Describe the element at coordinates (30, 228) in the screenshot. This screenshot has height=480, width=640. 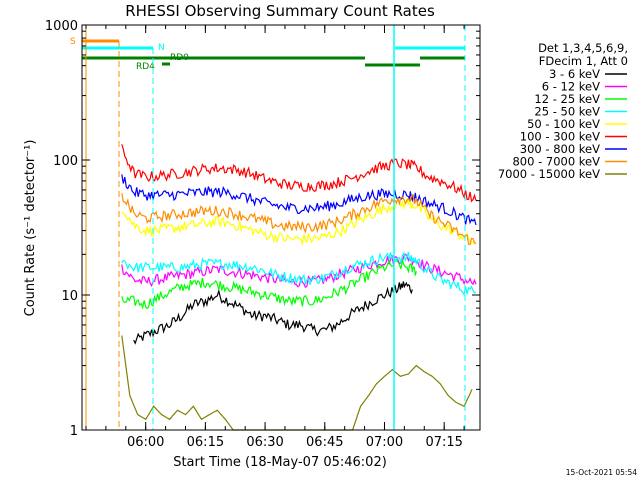
I see `y-axis-label: Count Rate (s⁻¹ detector⁻¹)` at that location.